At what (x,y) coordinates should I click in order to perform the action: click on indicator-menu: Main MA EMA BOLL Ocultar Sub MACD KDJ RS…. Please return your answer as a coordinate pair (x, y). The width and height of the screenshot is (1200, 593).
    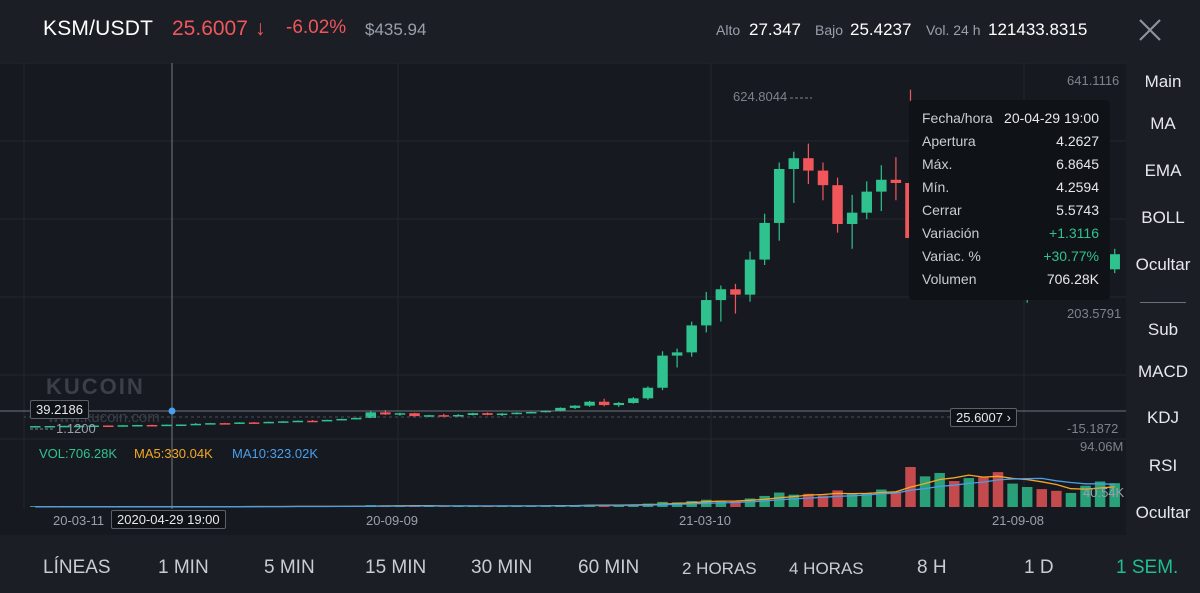
    Looking at the image, I should click on (1163, 299).